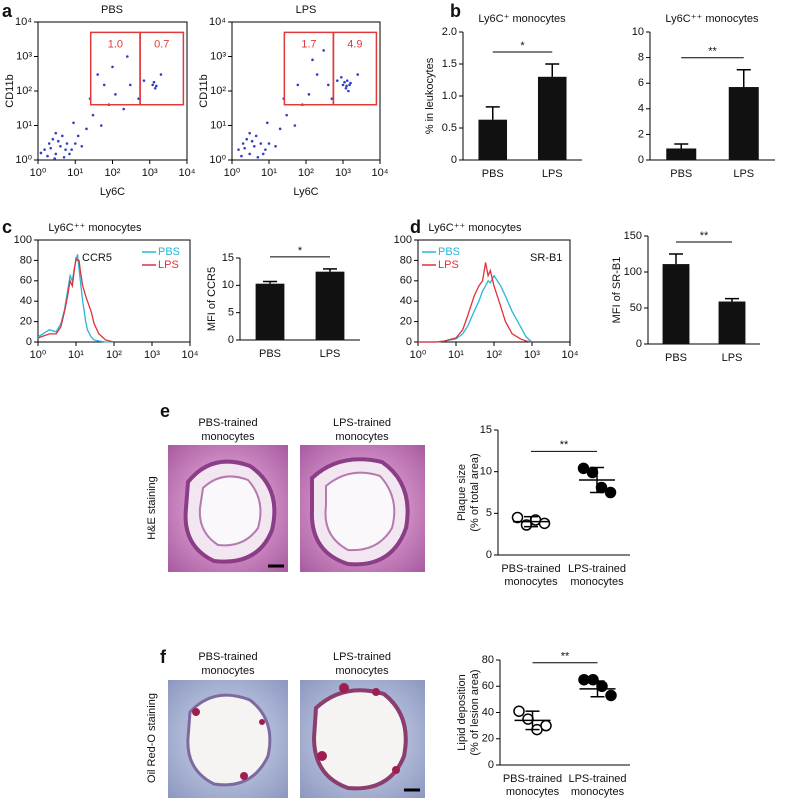 The width and height of the screenshot is (788, 800). I want to click on y-tick-label: 10, so click(486, 472).